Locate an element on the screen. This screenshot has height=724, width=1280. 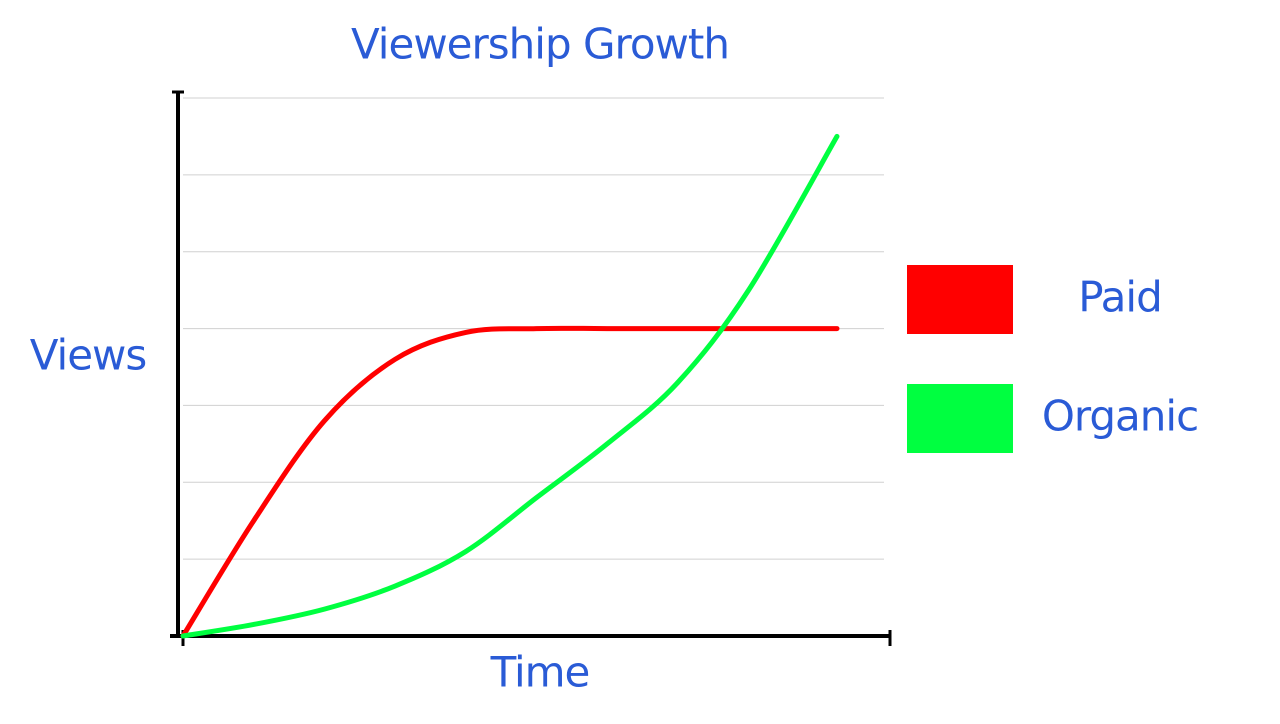
y-axis-label: Views is located at coordinates (88, 355).